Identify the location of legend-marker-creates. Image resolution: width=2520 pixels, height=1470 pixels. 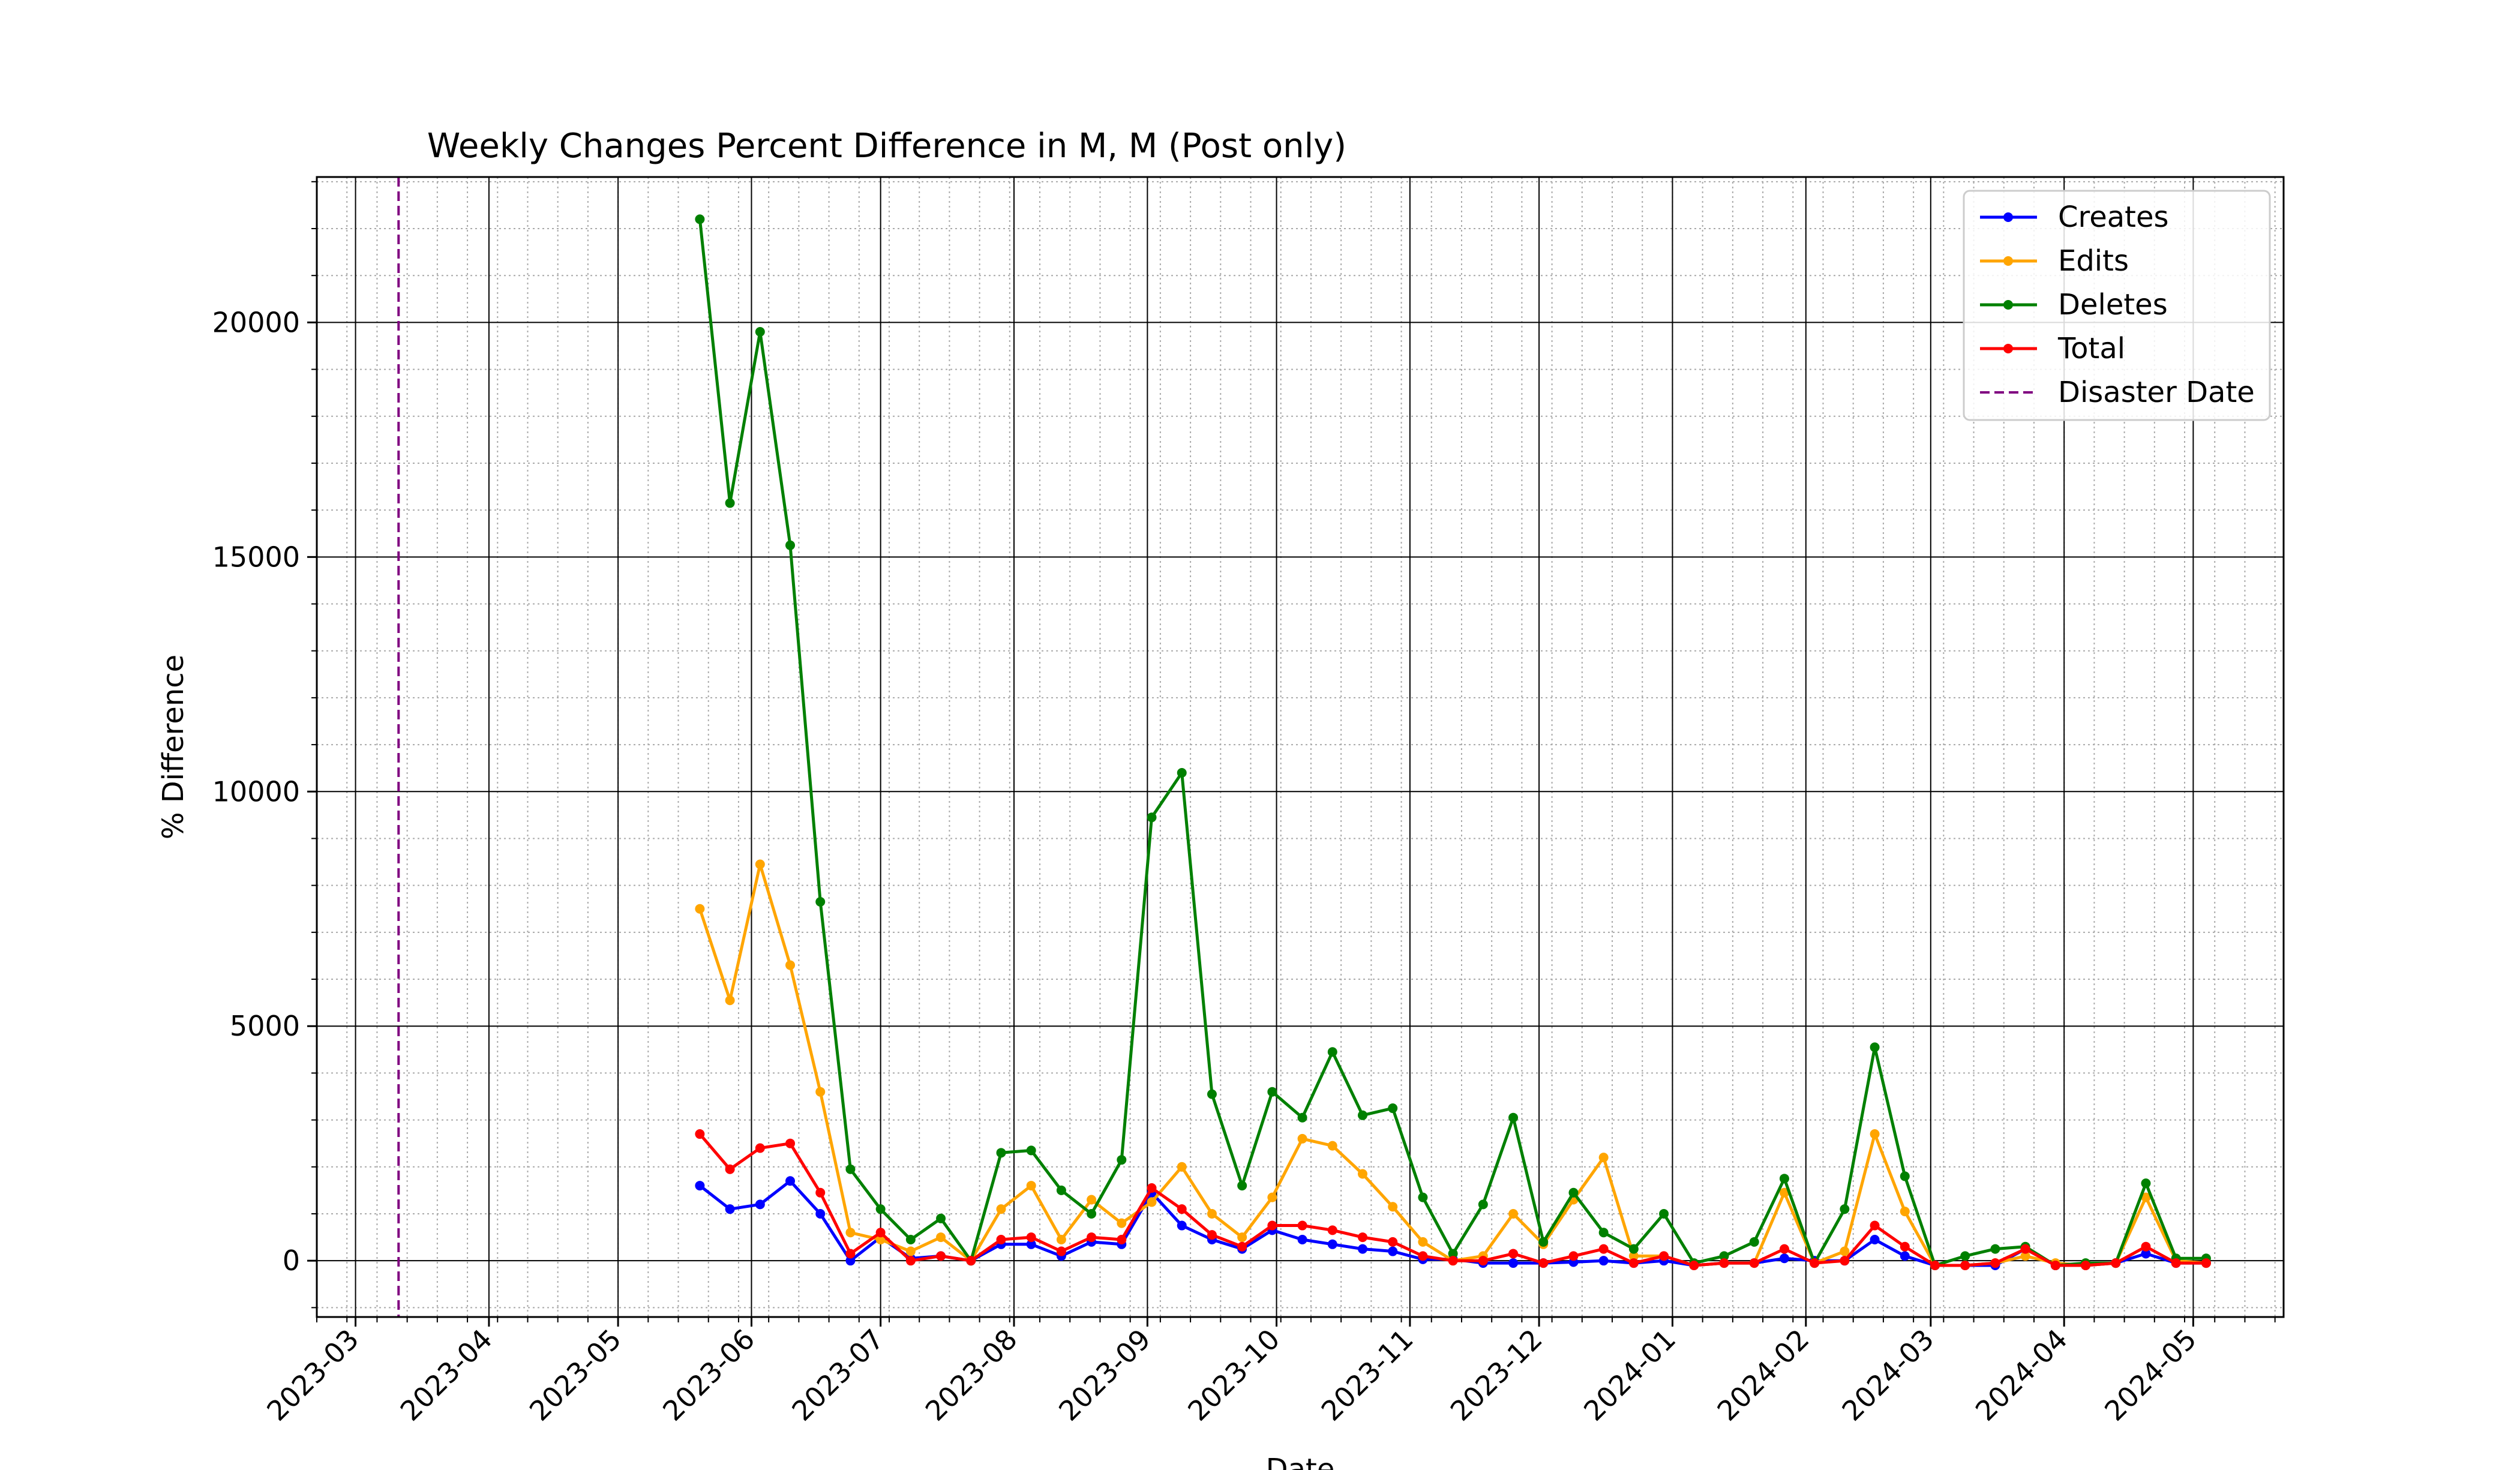
(2008, 217).